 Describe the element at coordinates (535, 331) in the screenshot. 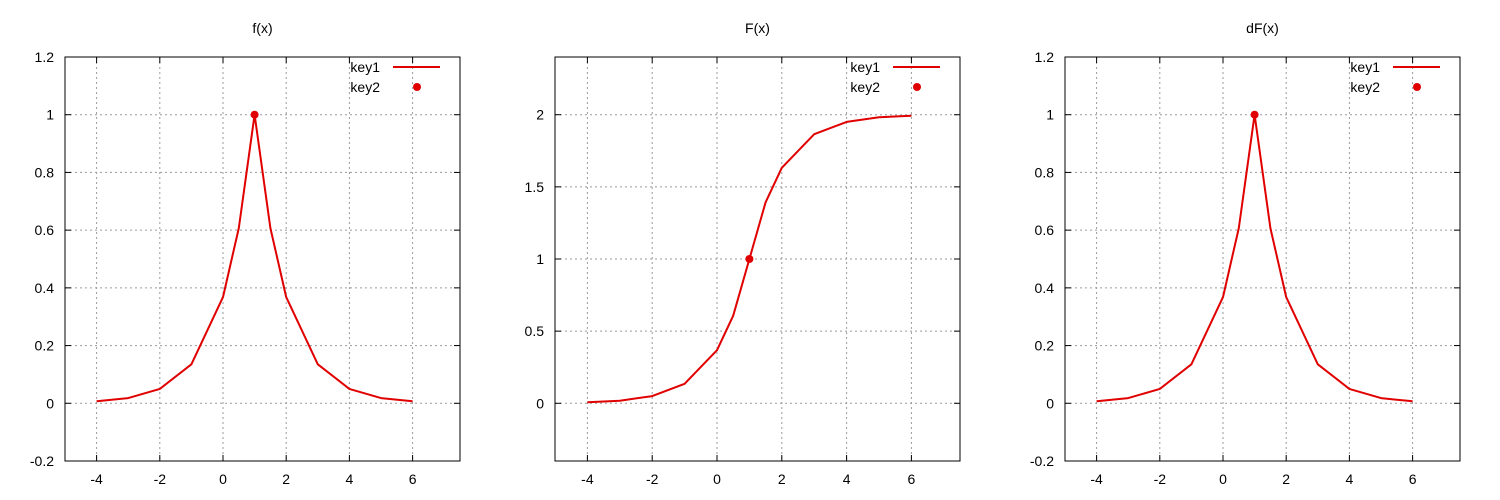

I see `y-tick-label: 0.5` at that location.